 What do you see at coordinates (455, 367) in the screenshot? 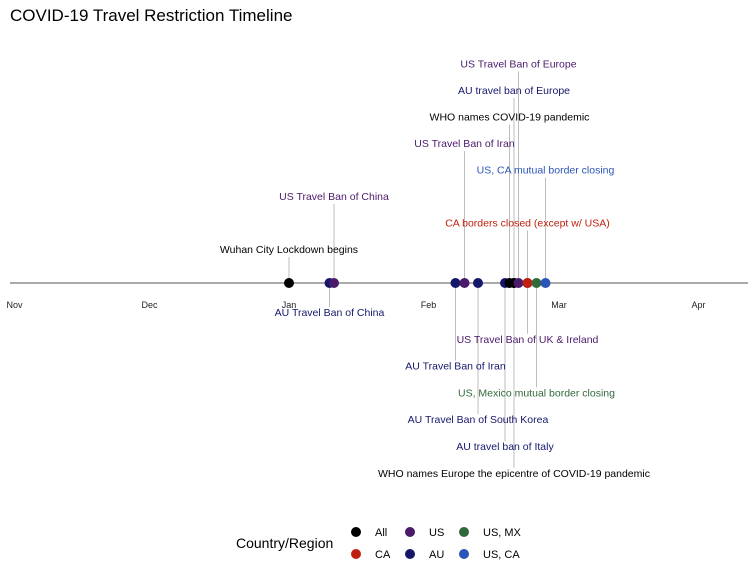
I see `event-label: AU Travel Ban of Iran` at bounding box center [455, 367].